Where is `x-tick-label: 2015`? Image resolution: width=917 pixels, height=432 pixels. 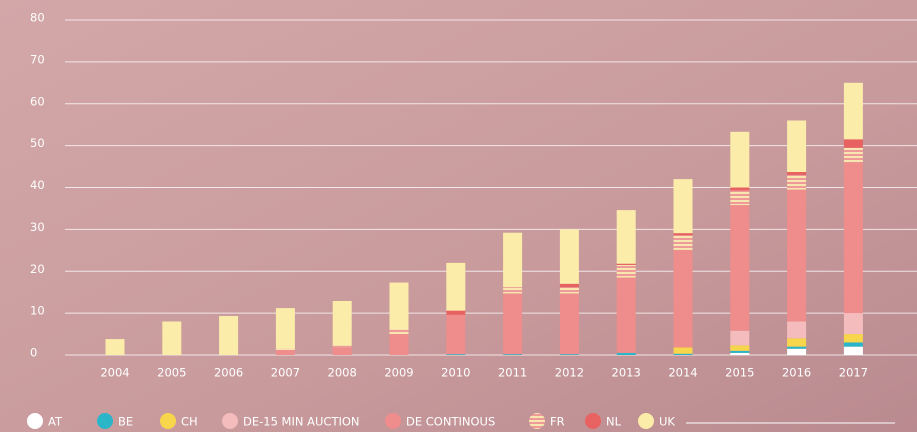
x-tick-label: 2015 is located at coordinates (739, 373).